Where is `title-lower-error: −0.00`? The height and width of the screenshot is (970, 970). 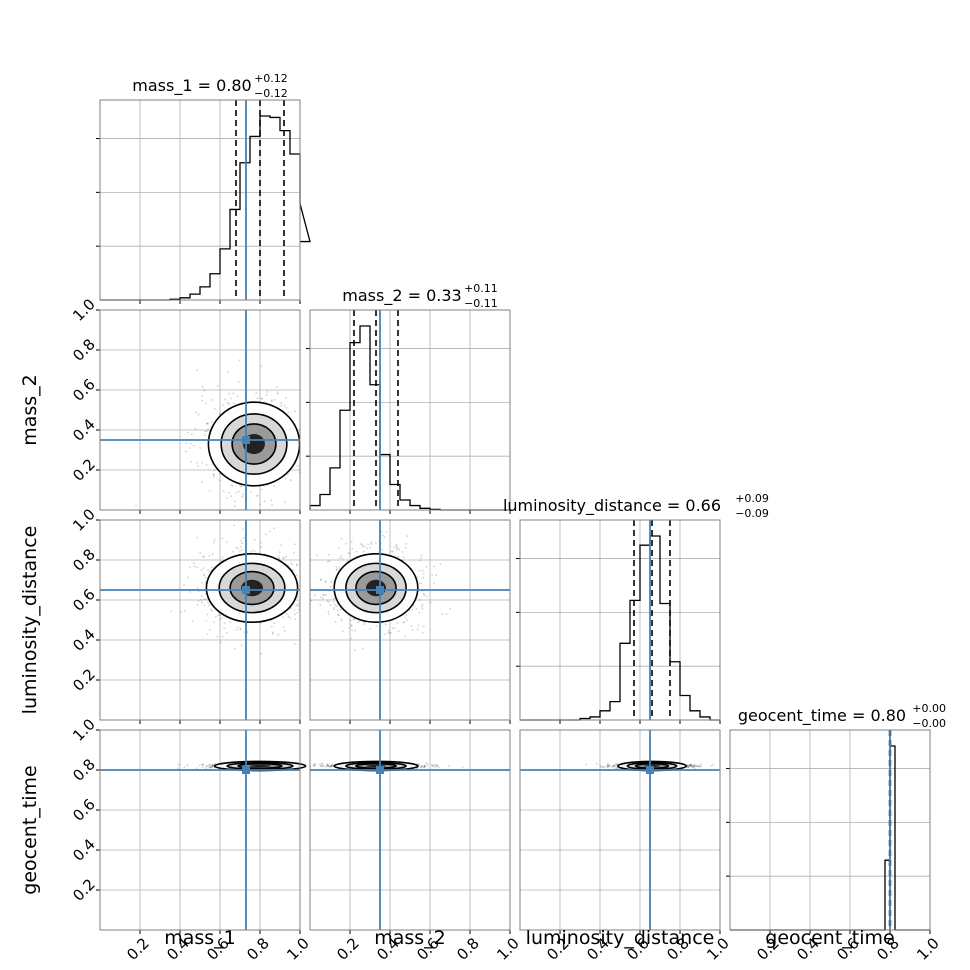
title-lower-error: −0.00 is located at coordinates (929, 723).